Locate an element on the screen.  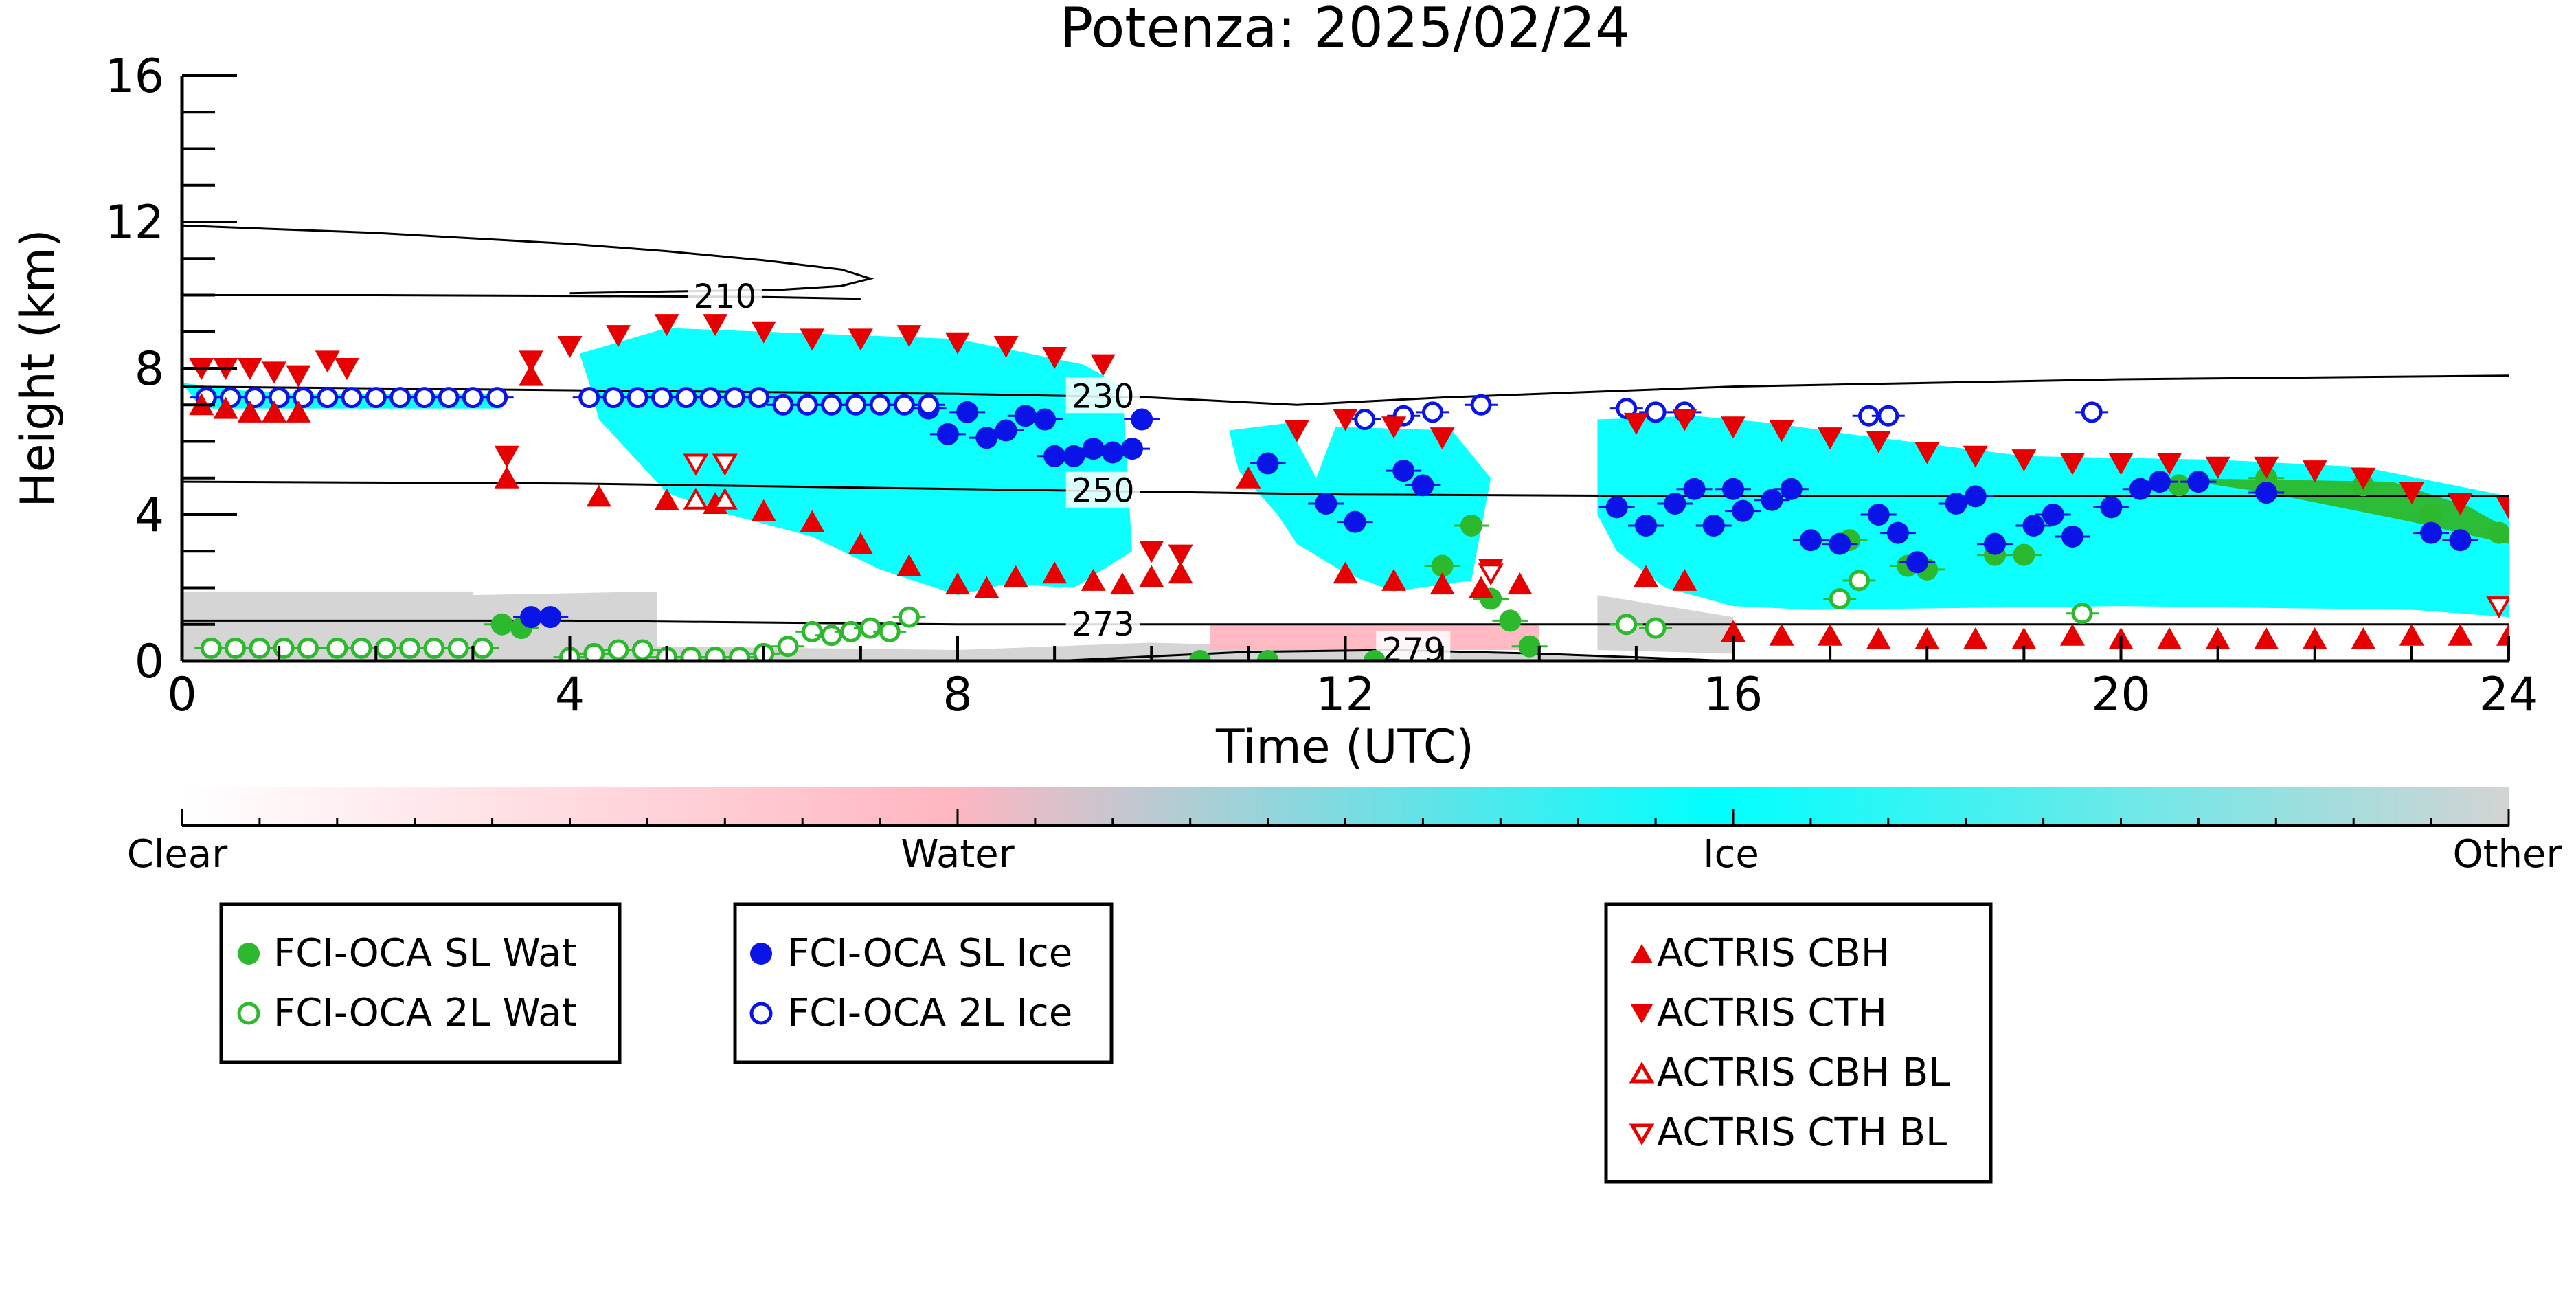
region-water-midday is located at coordinates (1374, 637).